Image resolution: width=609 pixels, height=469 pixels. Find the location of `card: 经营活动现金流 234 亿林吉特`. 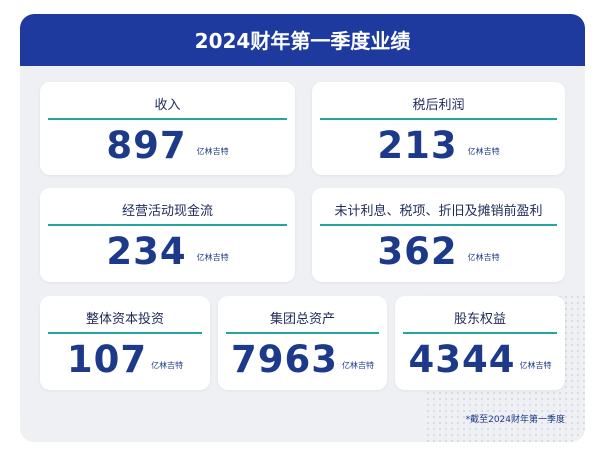

card: 经营活动现金流 234 亿林吉特 is located at coordinates (167, 235).